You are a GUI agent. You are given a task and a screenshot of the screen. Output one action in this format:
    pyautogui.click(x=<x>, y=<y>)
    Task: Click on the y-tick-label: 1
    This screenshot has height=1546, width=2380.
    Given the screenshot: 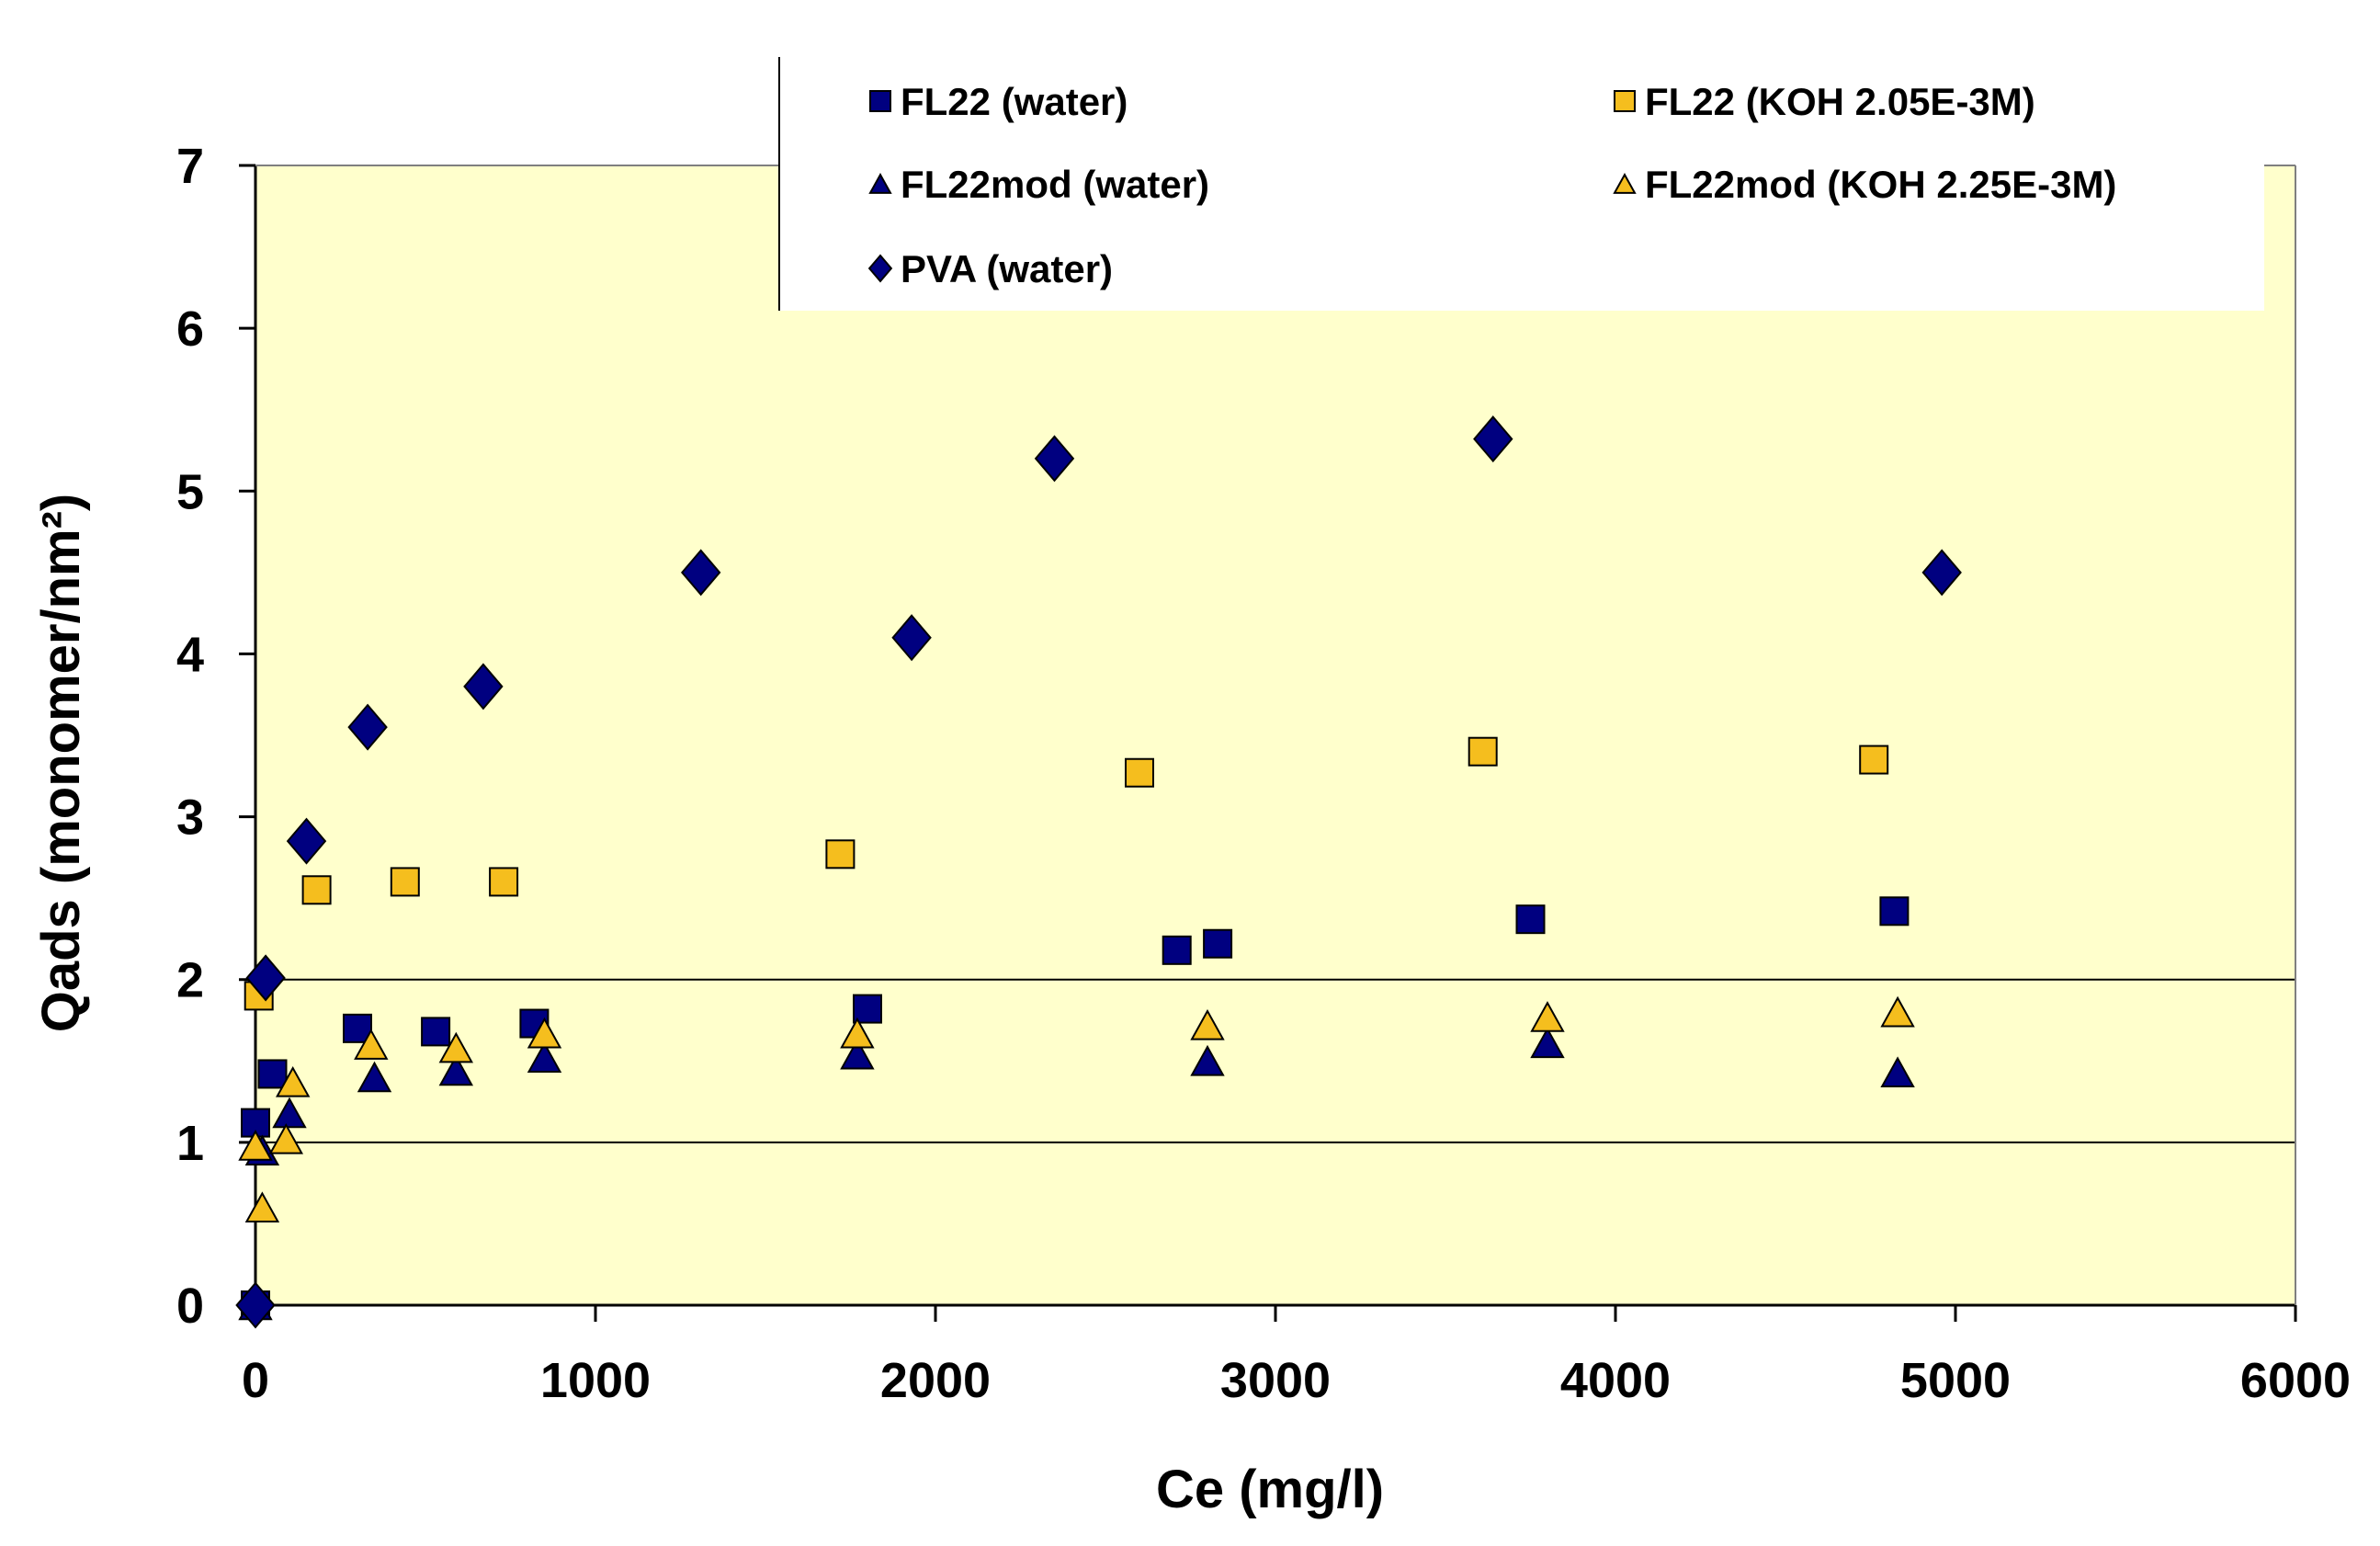 What is the action you would take?
    pyautogui.click(x=190, y=1144)
    